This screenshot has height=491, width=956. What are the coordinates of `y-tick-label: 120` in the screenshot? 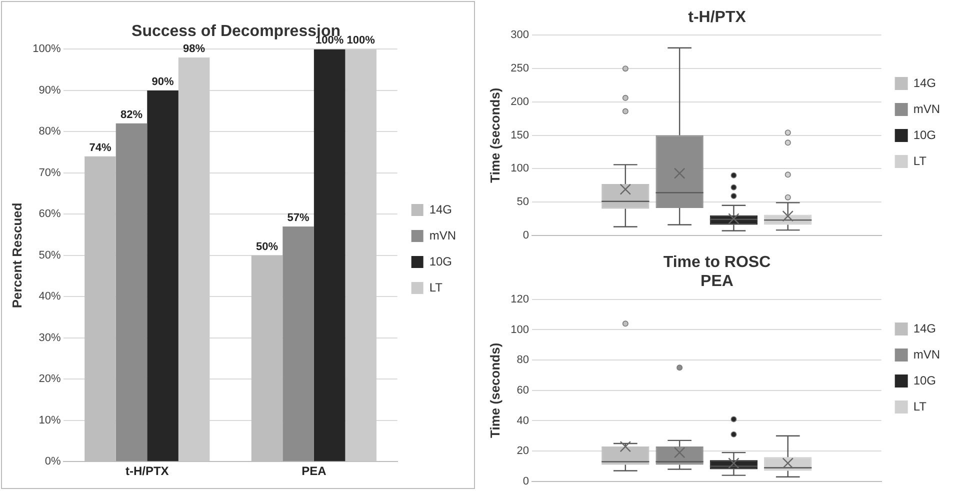 It's located at (519, 299).